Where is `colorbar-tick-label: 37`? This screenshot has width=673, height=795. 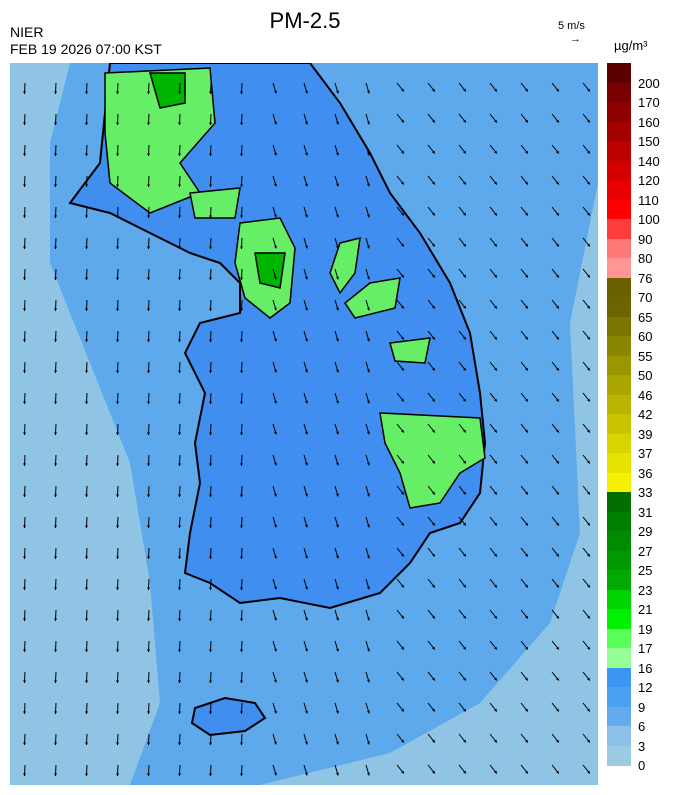 colorbar-tick-label: 37 is located at coordinates (645, 453).